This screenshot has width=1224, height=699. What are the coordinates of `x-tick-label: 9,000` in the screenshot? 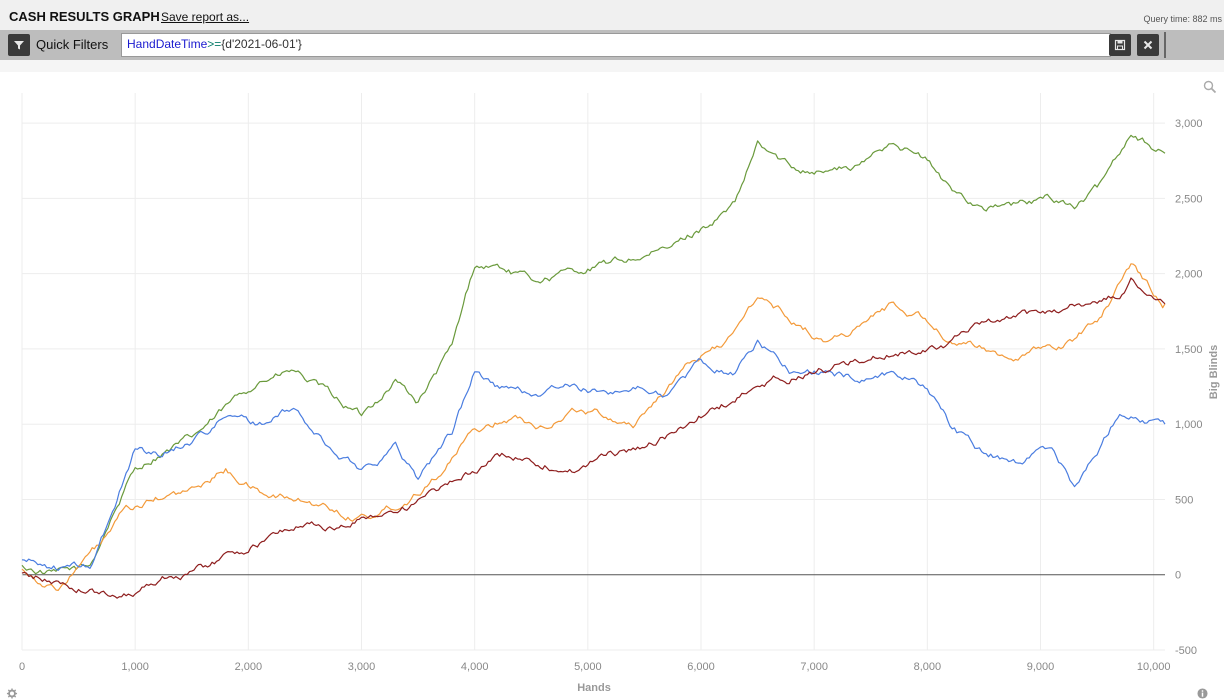 It's located at (1041, 667).